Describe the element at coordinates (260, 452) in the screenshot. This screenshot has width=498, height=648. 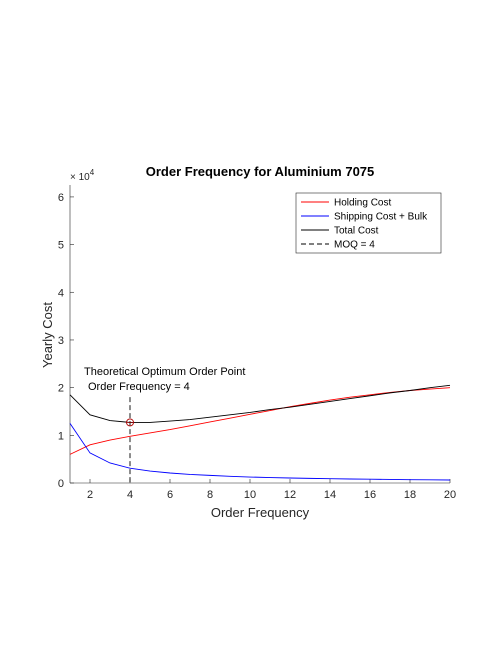
I see `series-line-shipping-cost-bulk` at that location.